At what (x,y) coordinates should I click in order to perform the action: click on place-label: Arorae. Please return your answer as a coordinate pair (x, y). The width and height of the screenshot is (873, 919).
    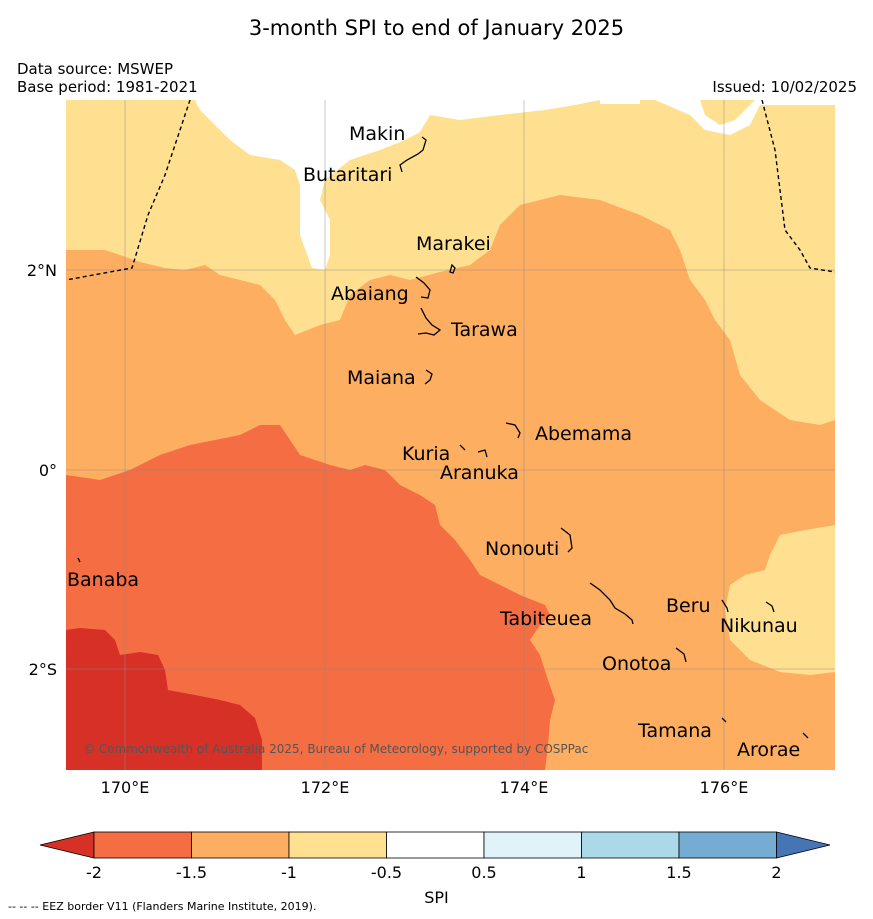
    Looking at the image, I should click on (768, 750).